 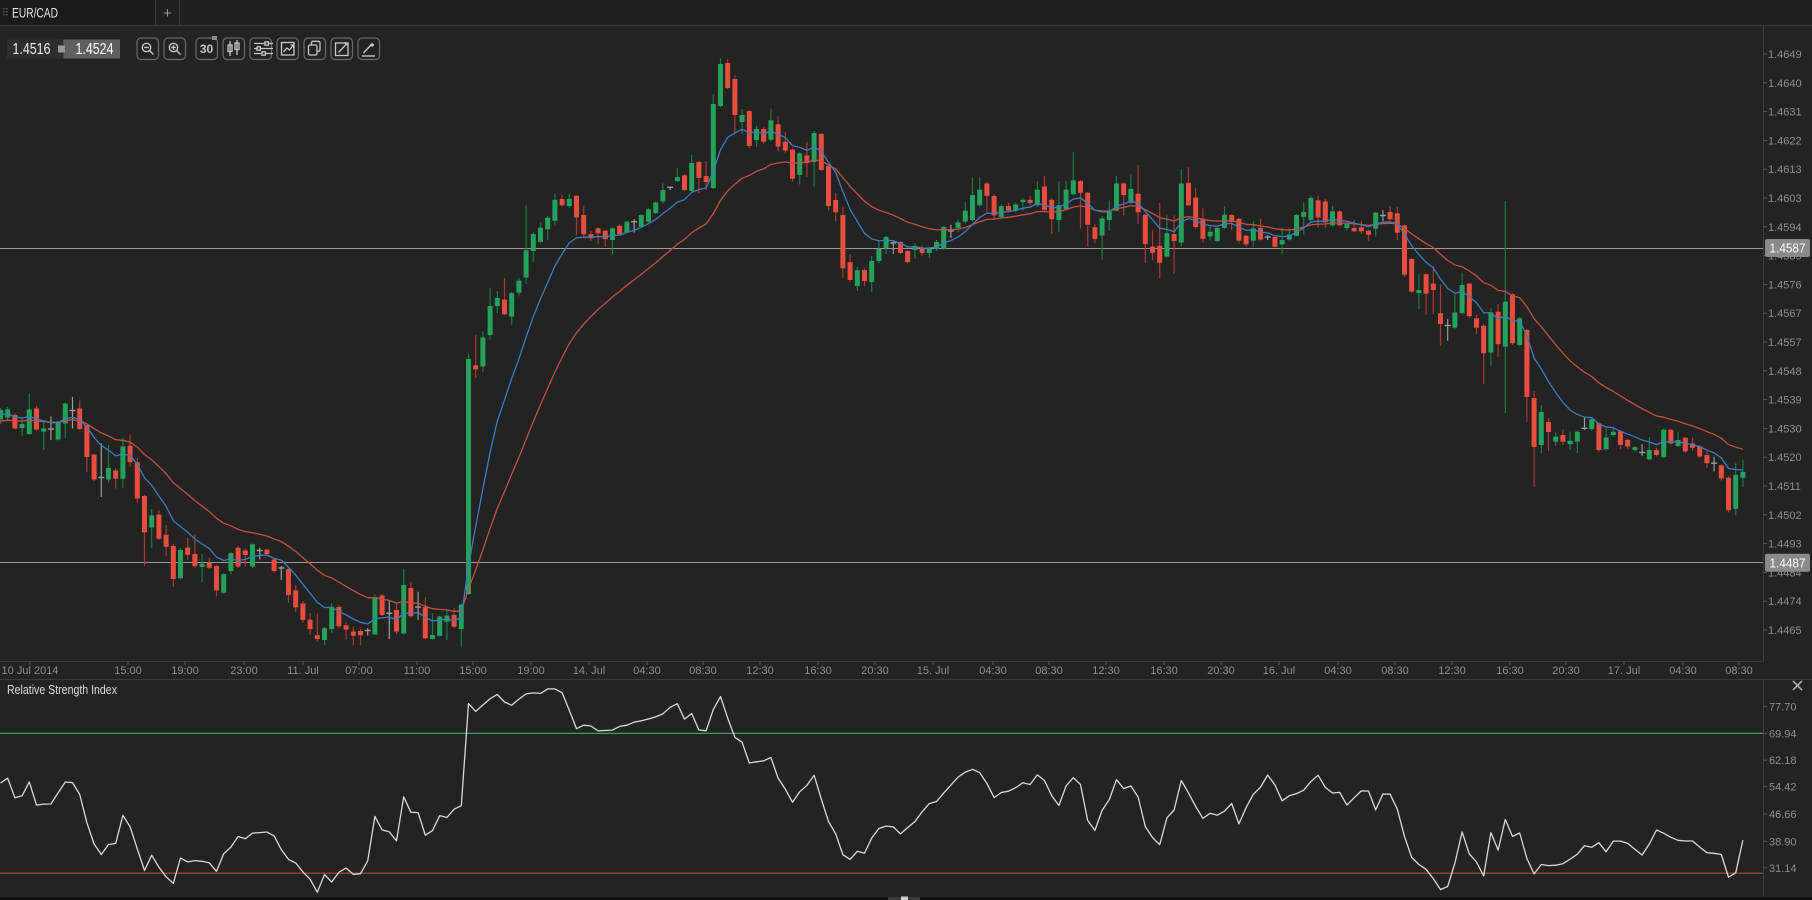 What do you see at coordinates (1783, 707) in the screenshot?
I see `svg-text: 77.70` at bounding box center [1783, 707].